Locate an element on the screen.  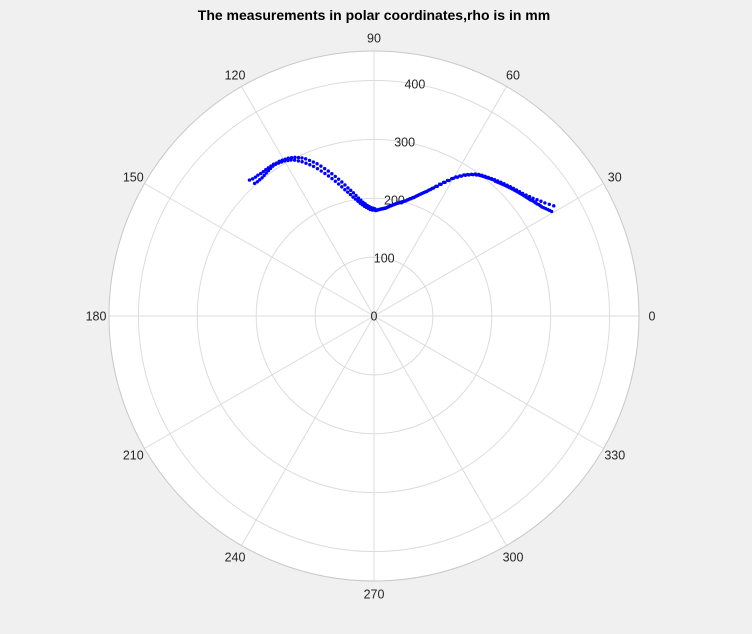
theta-tick-label: 180 is located at coordinates (96, 317).